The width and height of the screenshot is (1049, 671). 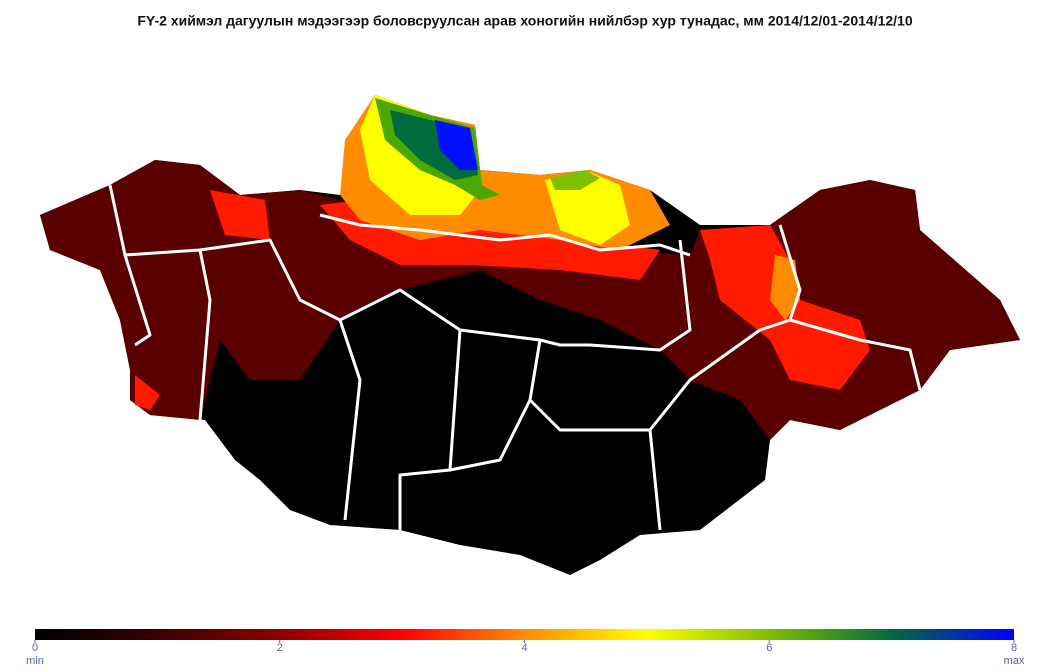 I want to click on region-orange, so click(x=785, y=287).